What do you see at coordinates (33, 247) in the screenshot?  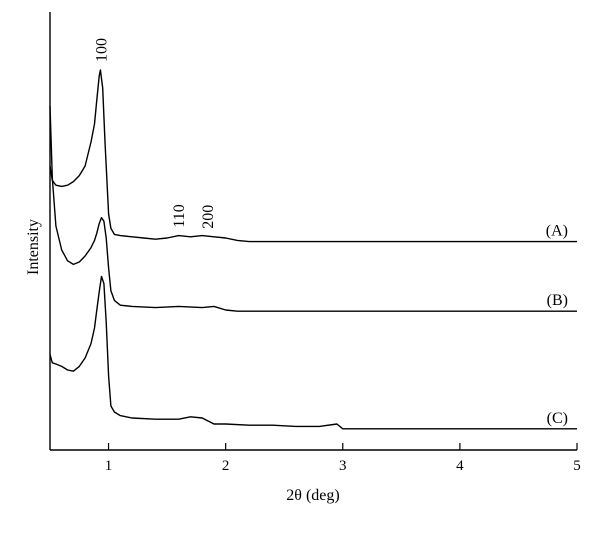 I see `y-axis-title: Intensity` at bounding box center [33, 247].